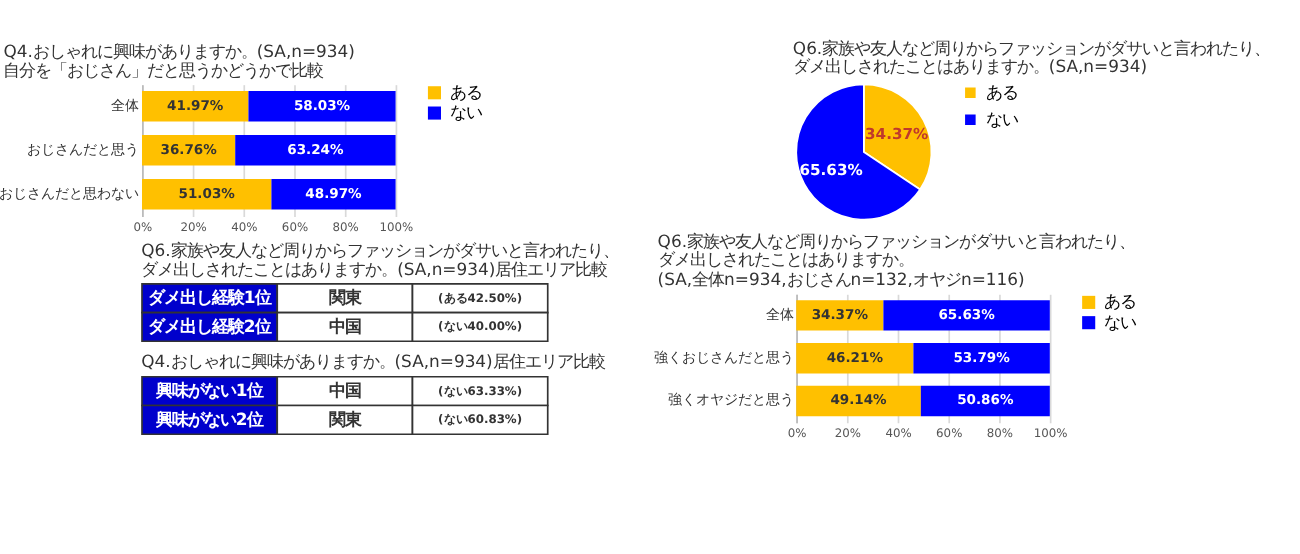 This screenshot has width=1300, height=554. What do you see at coordinates (831, 169) in the screenshot?
I see `data-label: 65.63%` at bounding box center [831, 169].